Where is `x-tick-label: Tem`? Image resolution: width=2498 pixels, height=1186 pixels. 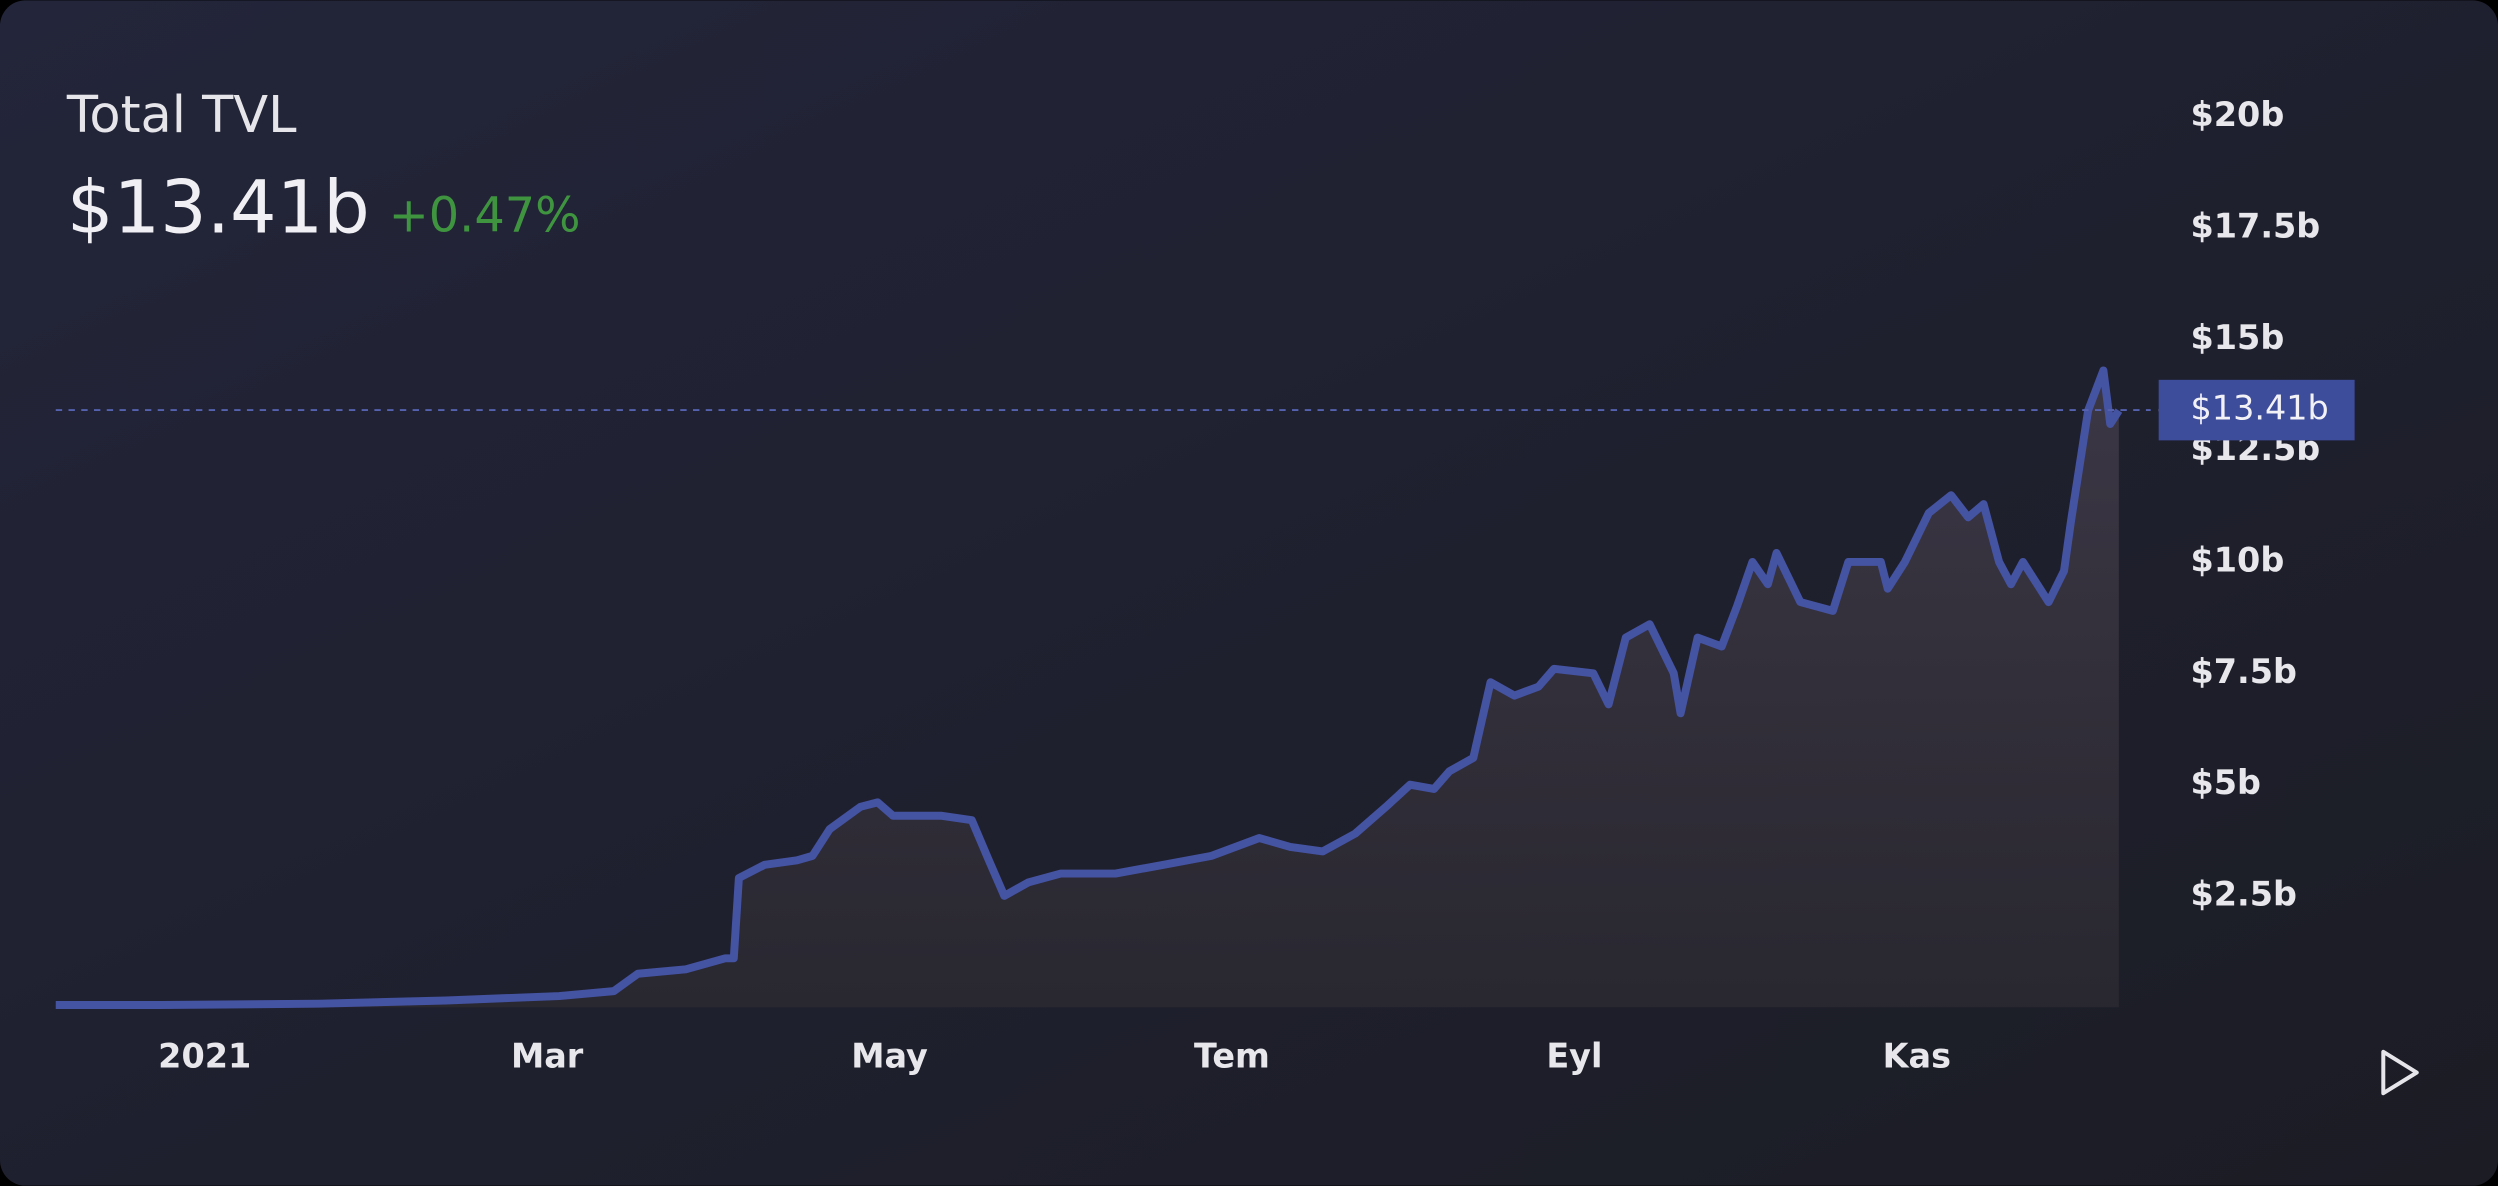 x-tick-label: Tem is located at coordinates (1232, 1056).